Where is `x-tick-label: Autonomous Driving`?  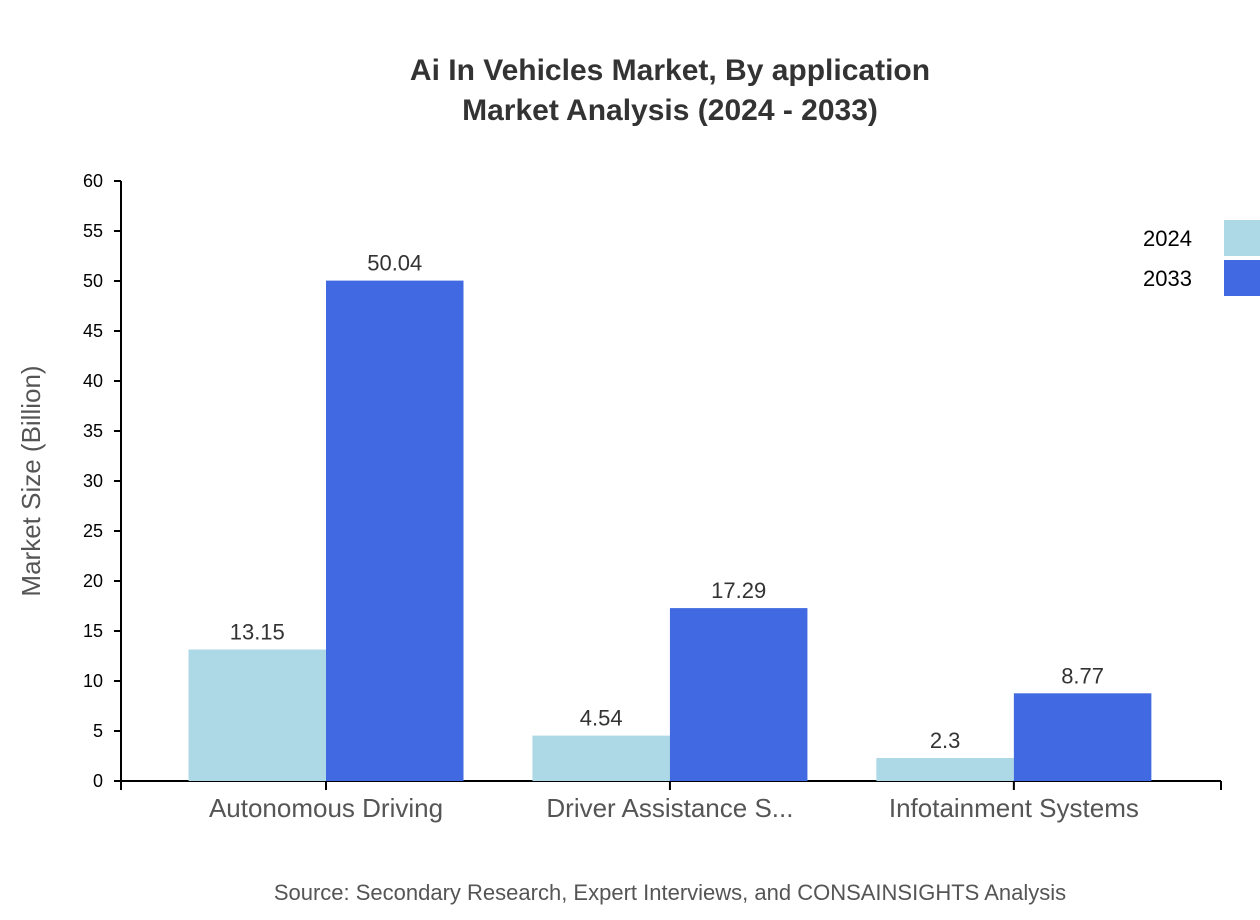
x-tick-label: Autonomous Driving is located at coordinates (326, 808).